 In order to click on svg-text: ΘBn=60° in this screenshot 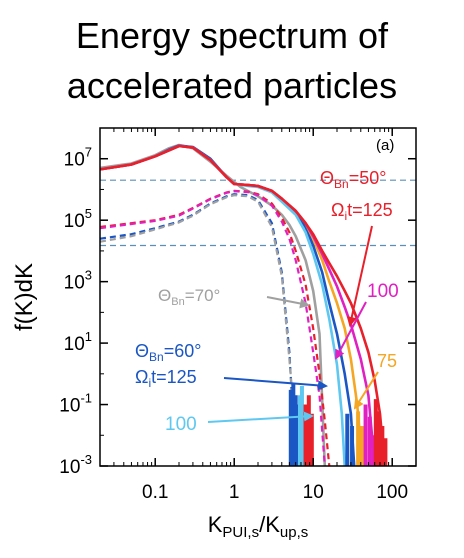, I will do `click(168, 352)`.